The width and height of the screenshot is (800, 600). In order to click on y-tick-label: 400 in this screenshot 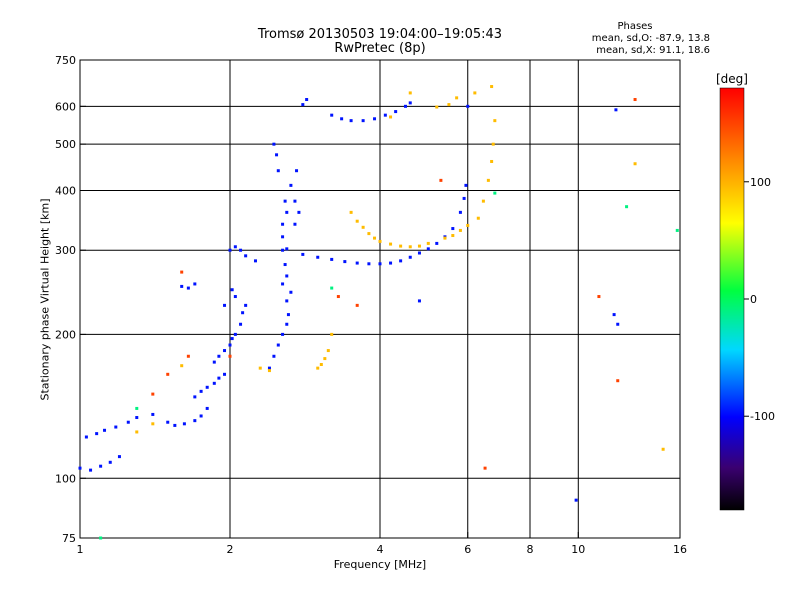, I will do `click(65, 190)`.